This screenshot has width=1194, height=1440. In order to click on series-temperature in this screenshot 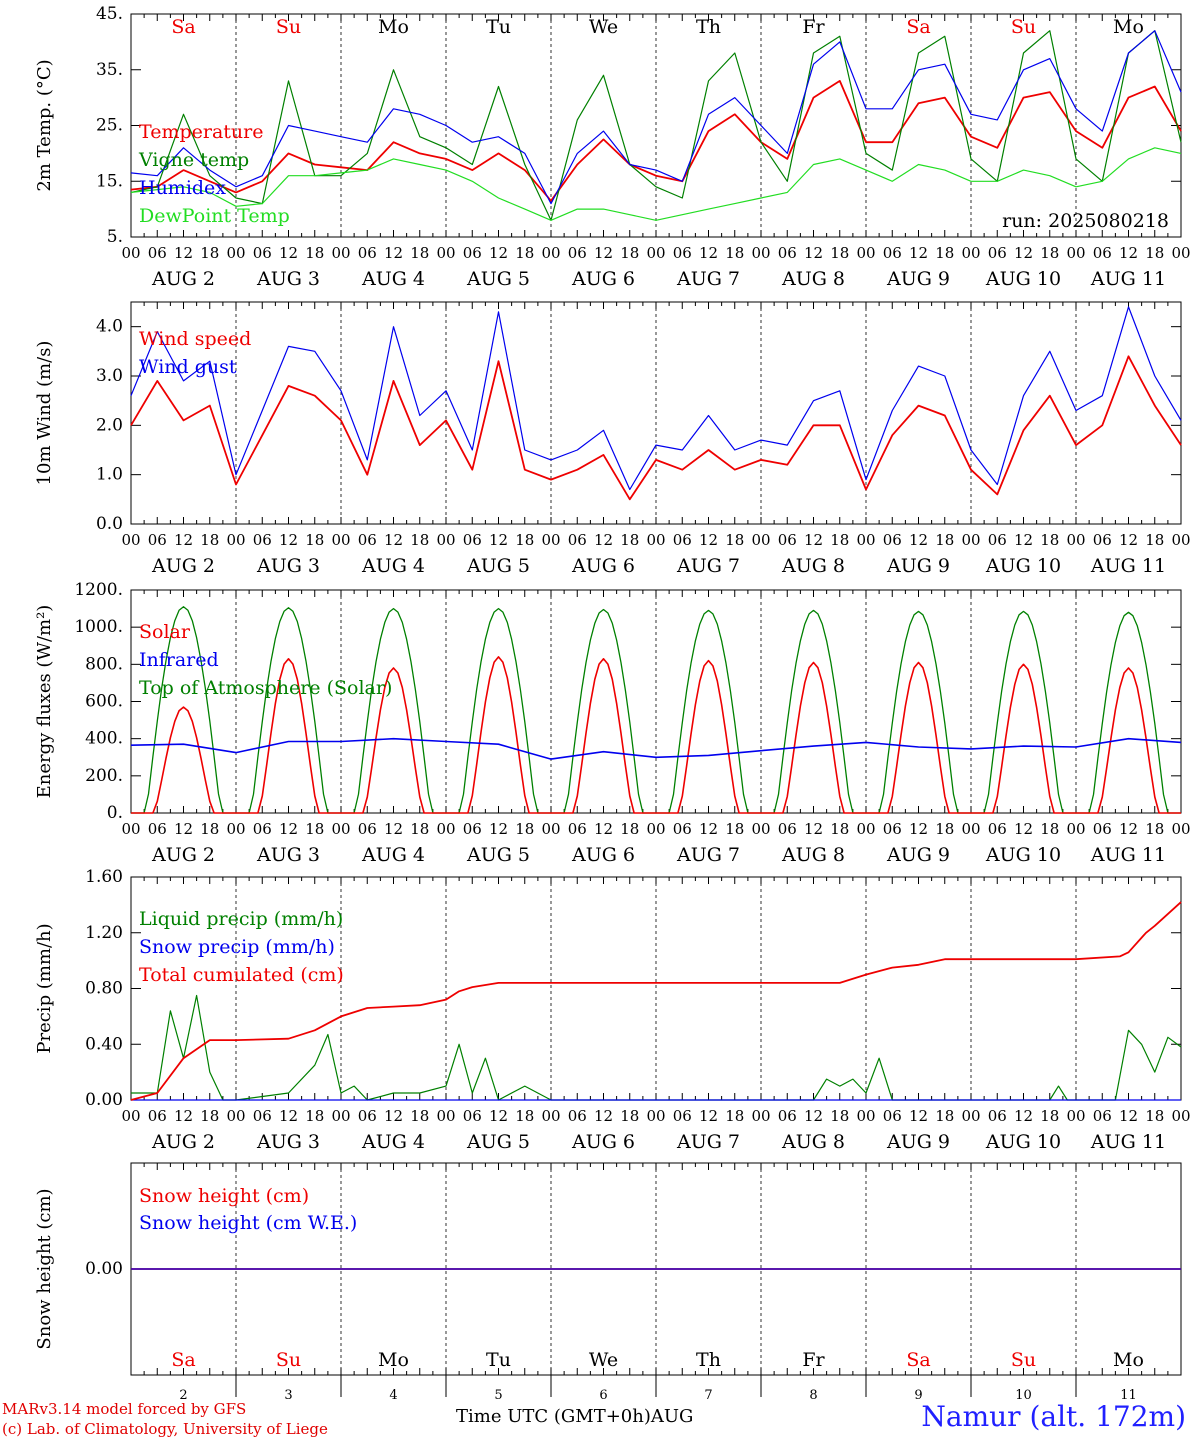, I will do `click(656, 141)`.